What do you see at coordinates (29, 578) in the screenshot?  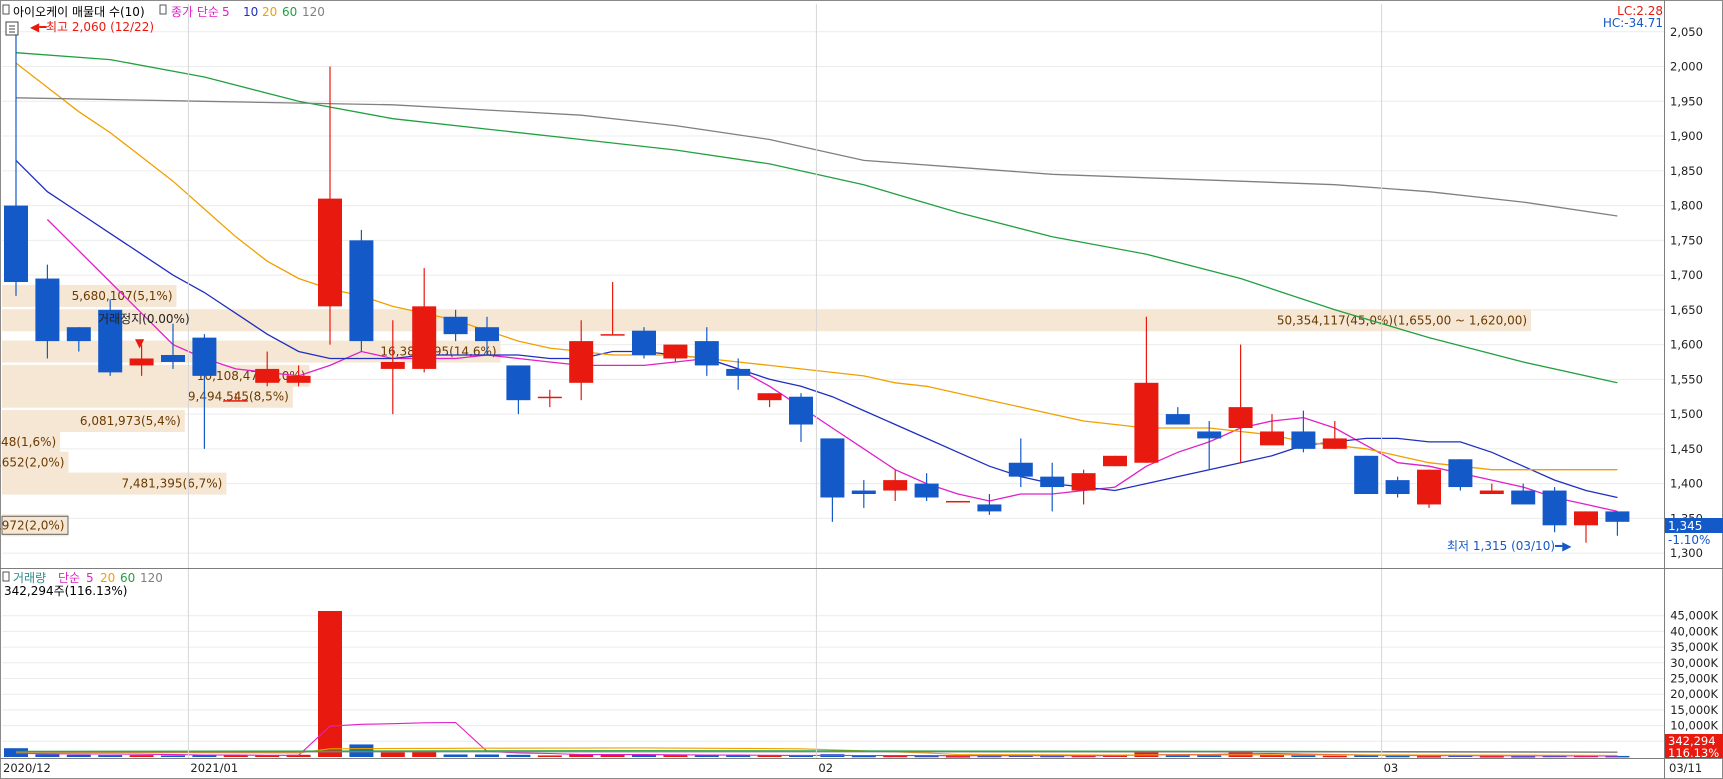 I see `volume-title: 거래량` at bounding box center [29, 578].